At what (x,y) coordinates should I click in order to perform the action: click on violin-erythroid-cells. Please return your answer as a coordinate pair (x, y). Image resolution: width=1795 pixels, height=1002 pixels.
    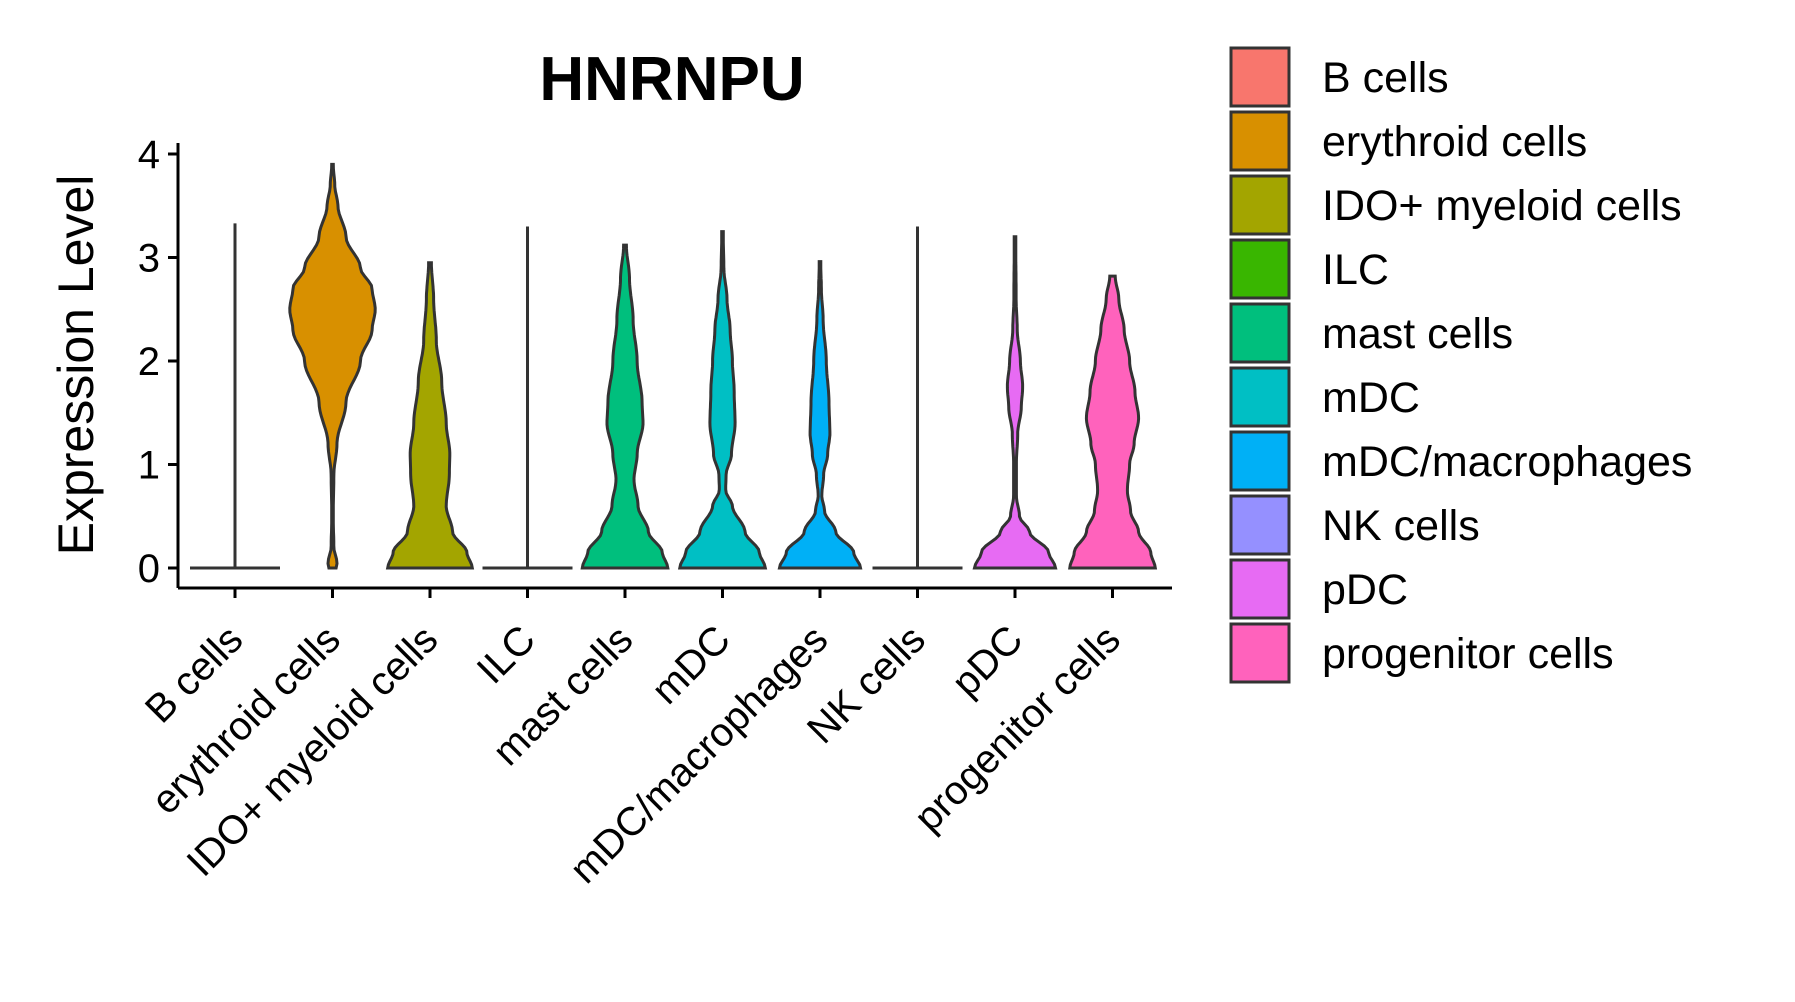
    Looking at the image, I should click on (332, 366).